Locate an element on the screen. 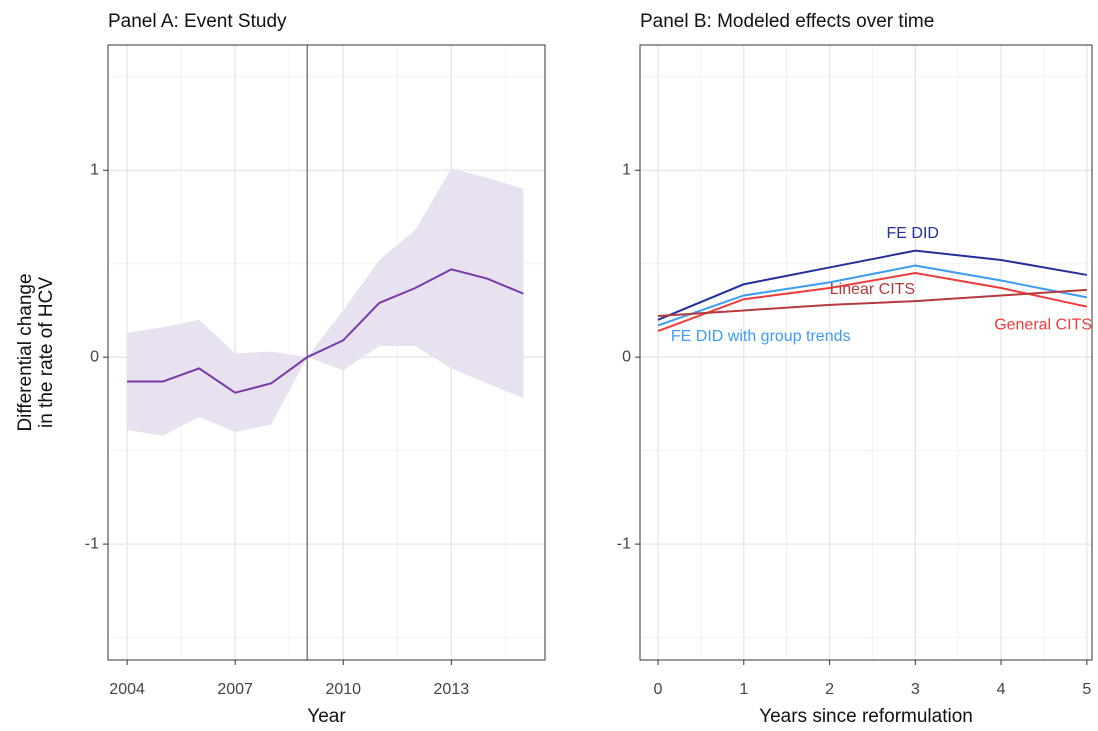 This screenshot has width=1098, height=731. x-axis-label: Years since reformulation is located at coordinates (866, 716).